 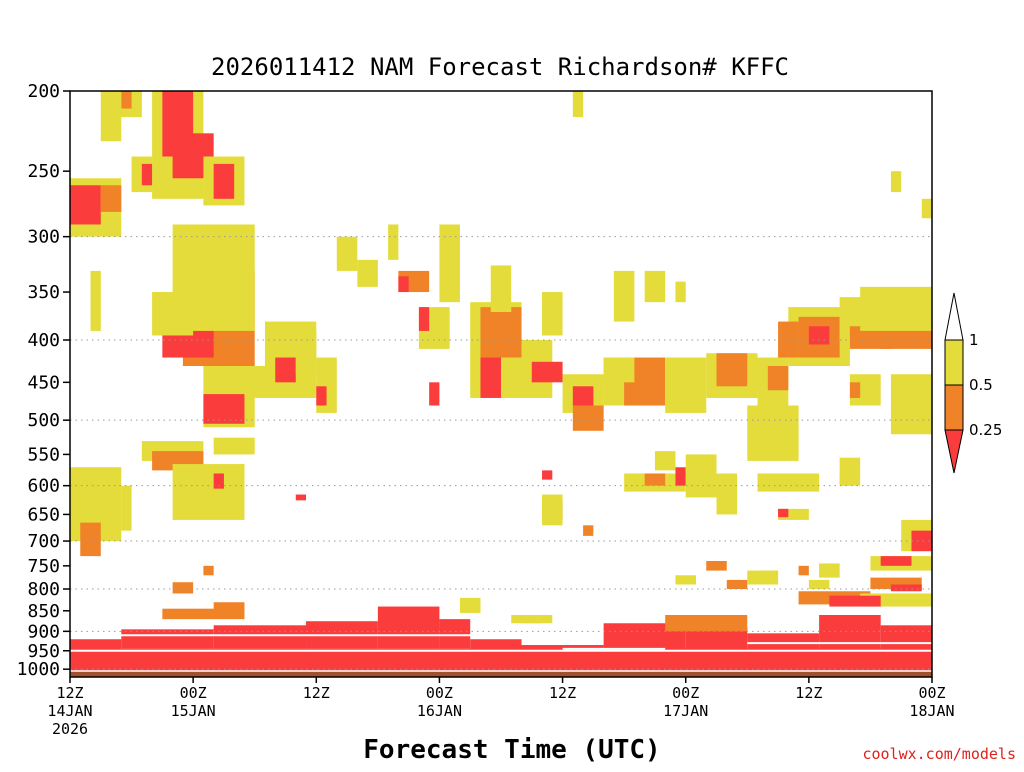 What do you see at coordinates (43, 566) in the screenshot?
I see `y-tick-label: 750` at bounding box center [43, 566].